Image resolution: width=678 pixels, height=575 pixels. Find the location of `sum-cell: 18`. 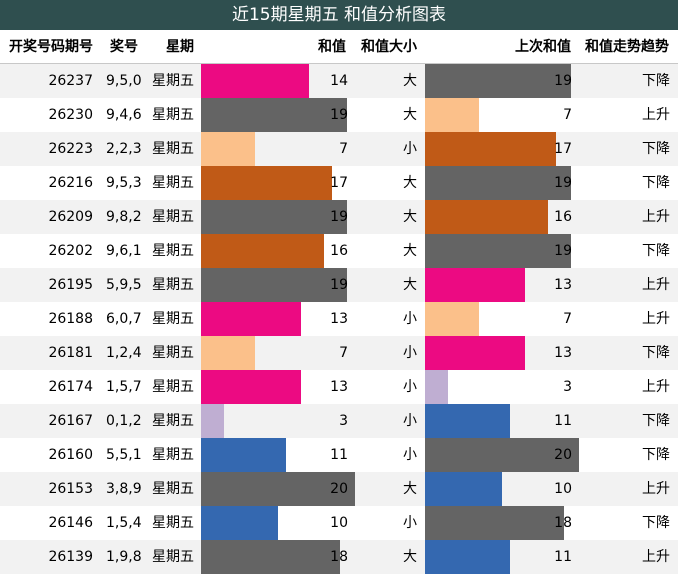

sum-cell: 18 is located at coordinates (339, 557).